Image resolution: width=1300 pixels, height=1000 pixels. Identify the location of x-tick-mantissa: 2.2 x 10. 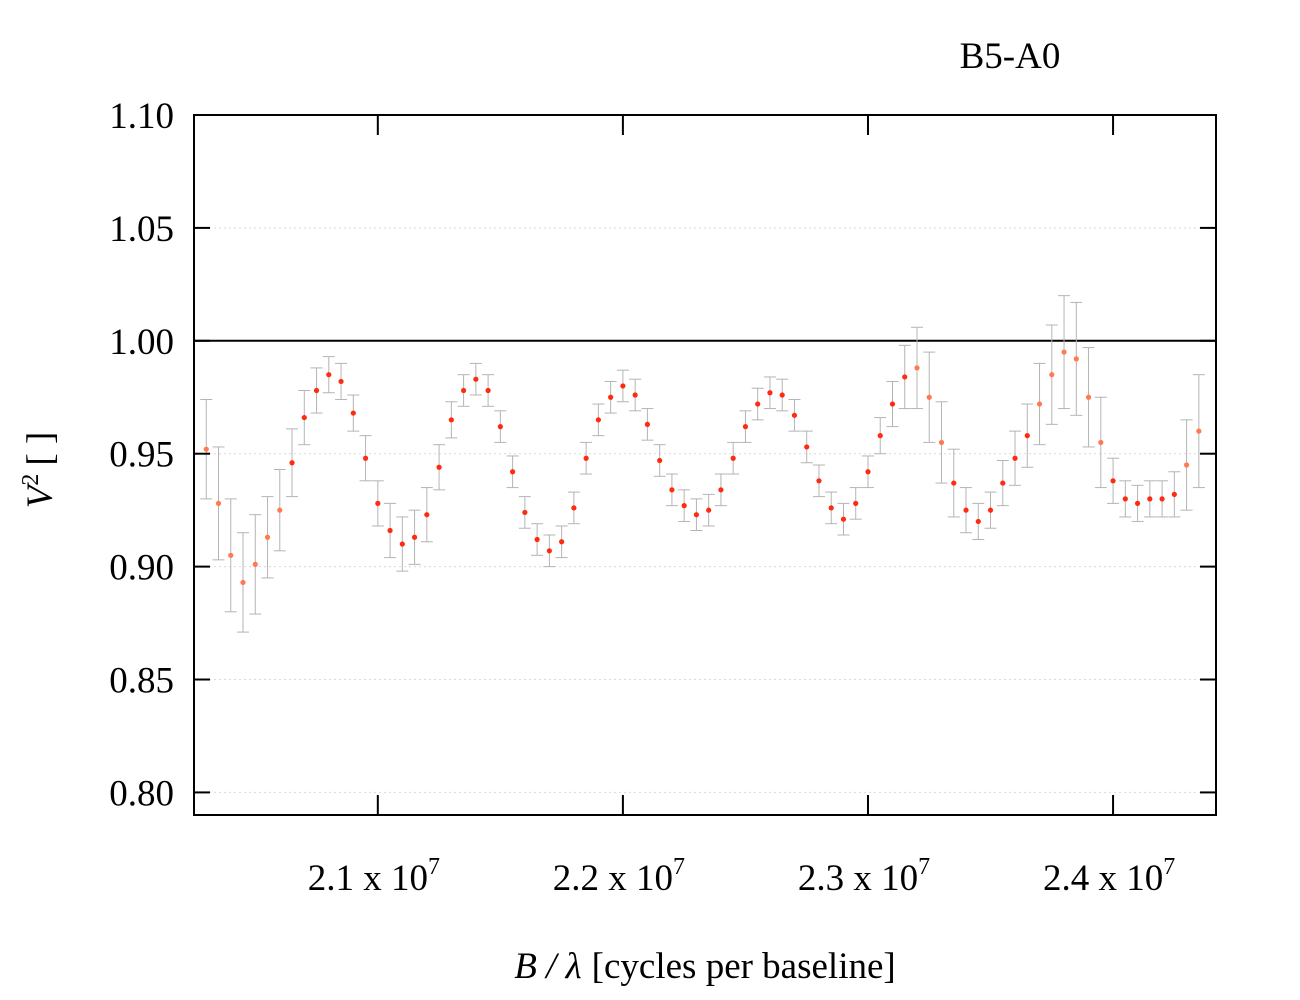
(613, 878).